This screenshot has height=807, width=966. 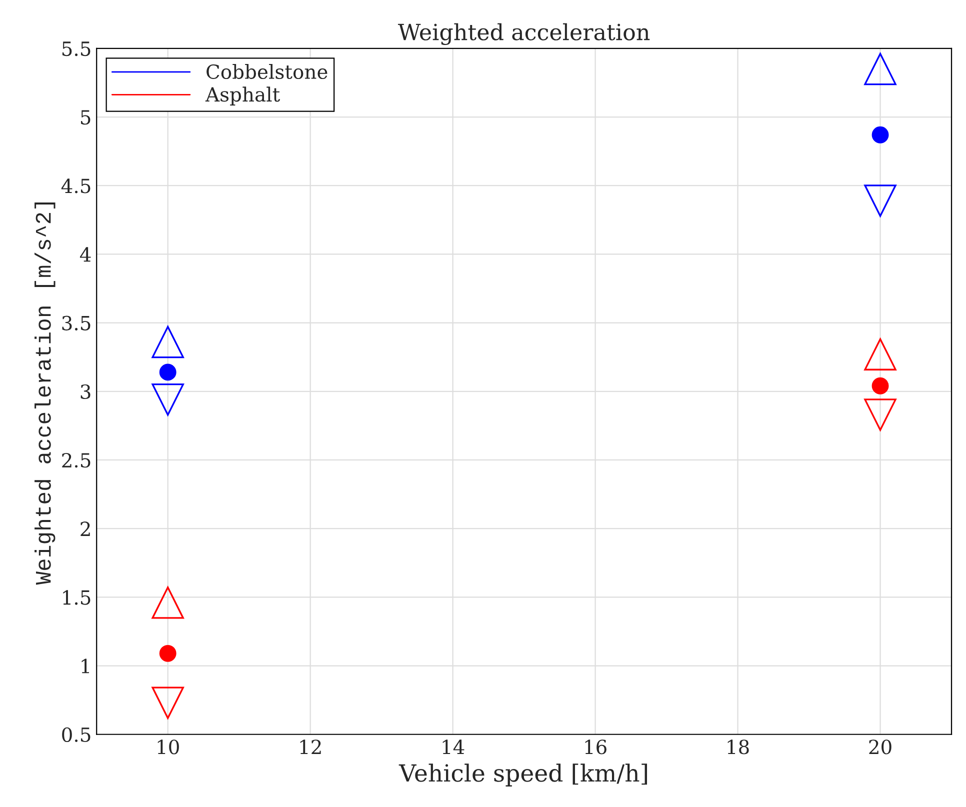 I want to click on x-tick-label: 16, so click(x=595, y=747).